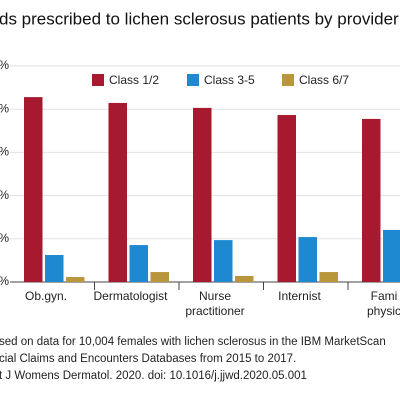 The height and width of the screenshot is (400, 400). Describe the element at coordinates (214, 311) in the screenshot. I see `x-tick-label: practitioner` at that location.